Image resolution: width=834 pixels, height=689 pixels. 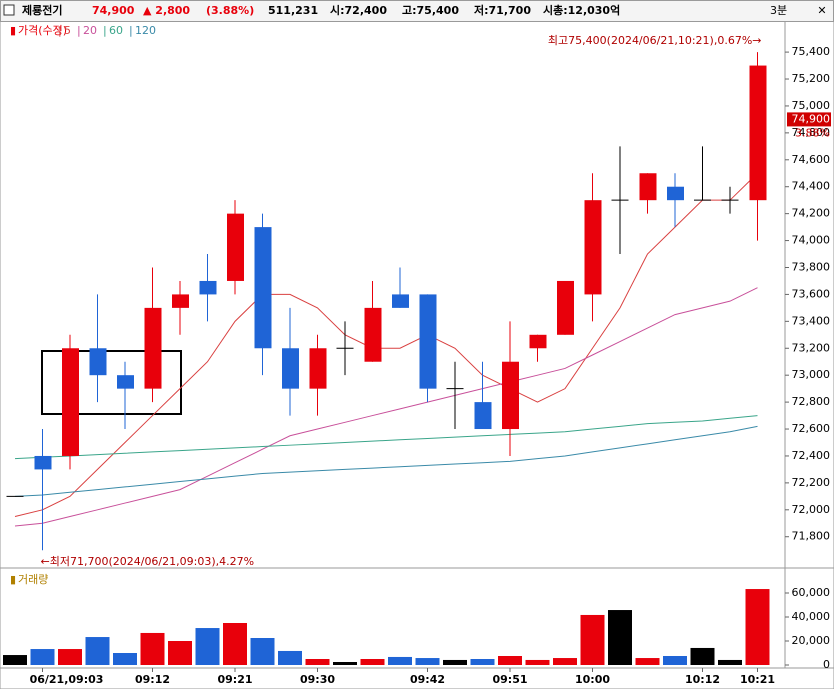 I want to click on y-tick-label: 73,800, so click(x=811, y=266).